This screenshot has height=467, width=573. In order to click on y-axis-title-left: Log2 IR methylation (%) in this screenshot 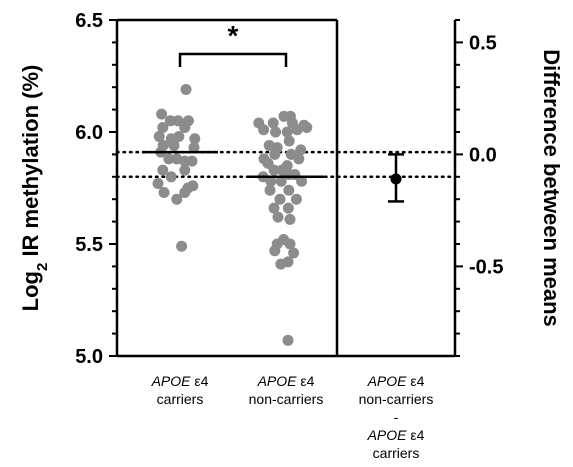, I will do `click(34, 188)`.